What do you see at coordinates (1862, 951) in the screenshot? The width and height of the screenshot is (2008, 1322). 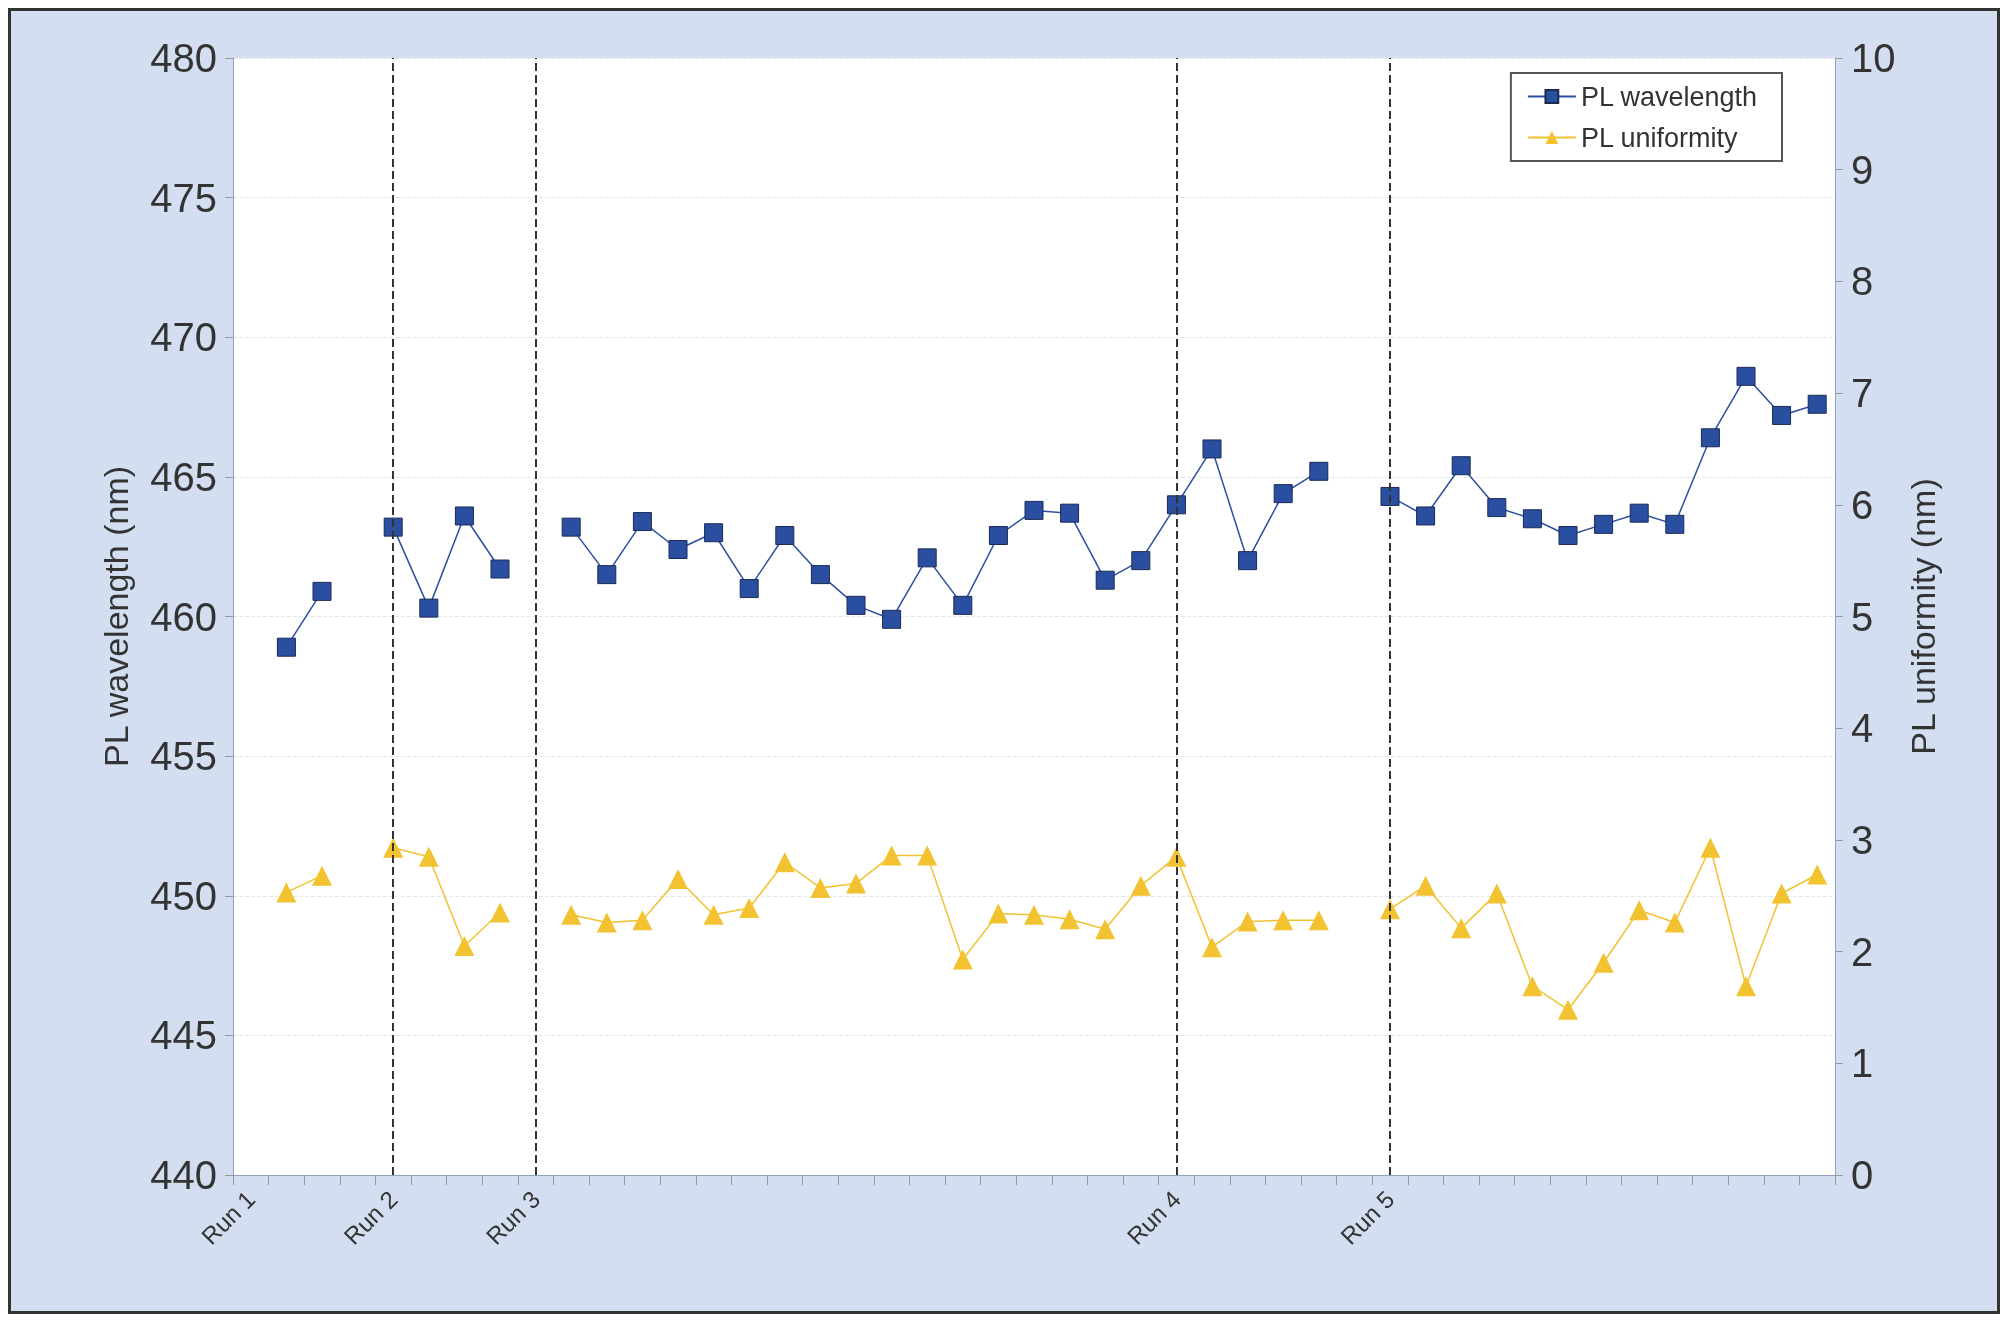 I see `y2-tick-label: 2` at bounding box center [1862, 951].